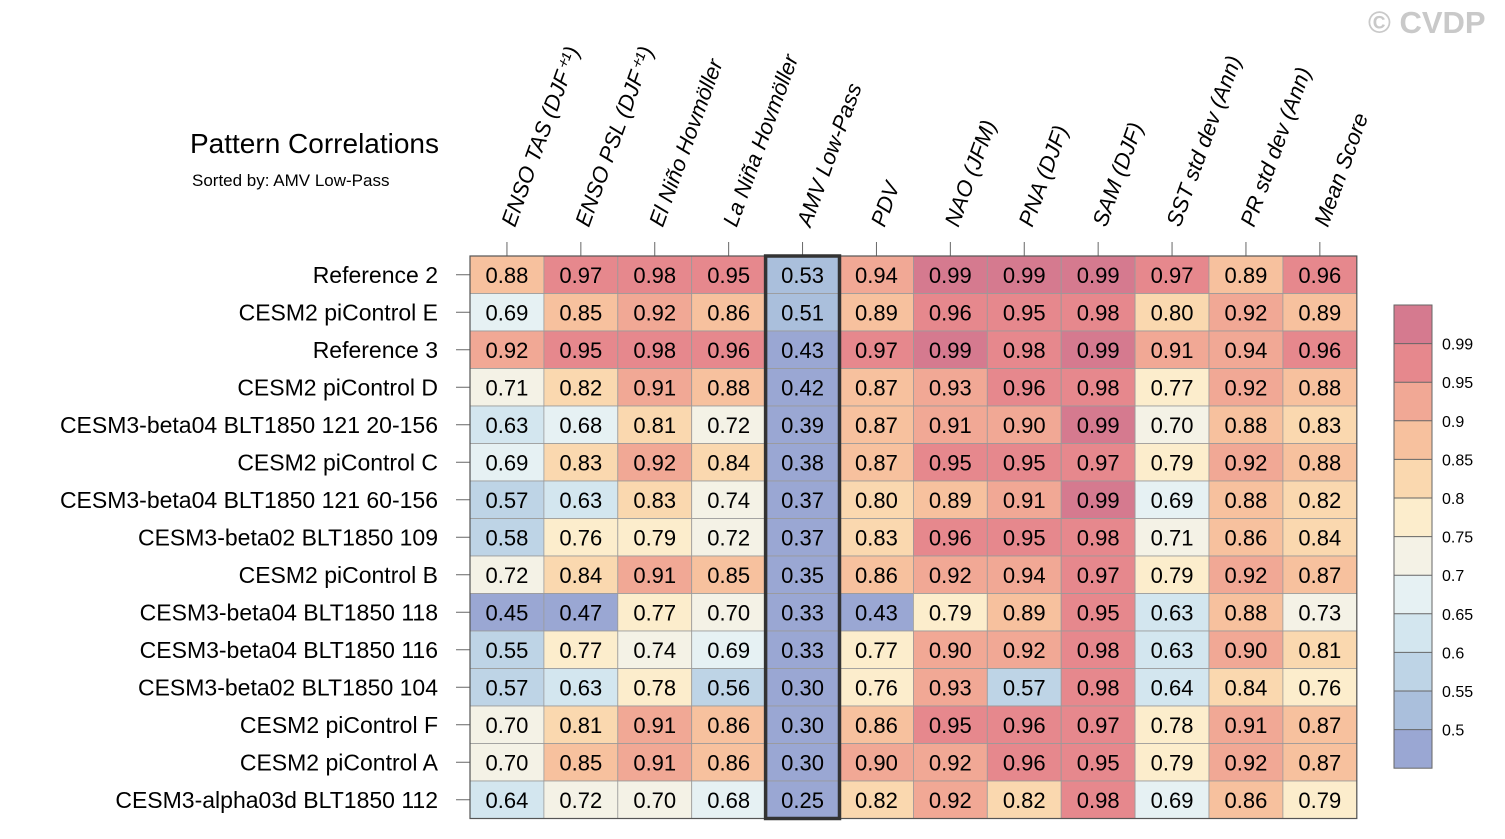 The width and height of the screenshot is (1505, 839). Describe the element at coordinates (886, 202) in the screenshot. I see `column-label-pdv: PDV` at that location.